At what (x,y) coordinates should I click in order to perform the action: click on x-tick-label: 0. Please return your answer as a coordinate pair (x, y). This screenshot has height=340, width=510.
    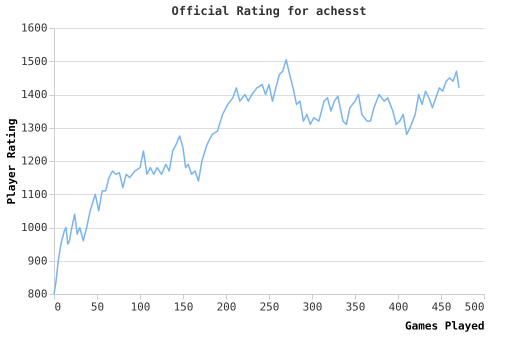
    Looking at the image, I should click on (58, 307).